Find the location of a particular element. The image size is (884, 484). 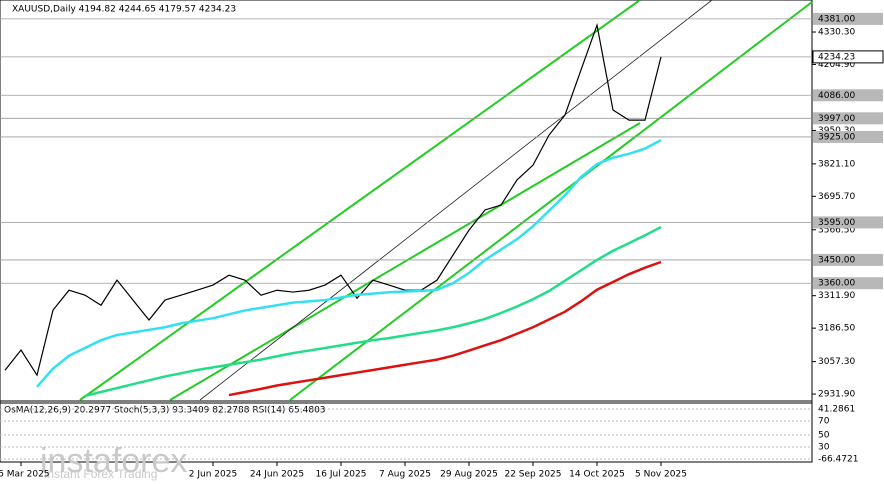

x-tick-label: 24 Jun 2025 is located at coordinates (277, 475).